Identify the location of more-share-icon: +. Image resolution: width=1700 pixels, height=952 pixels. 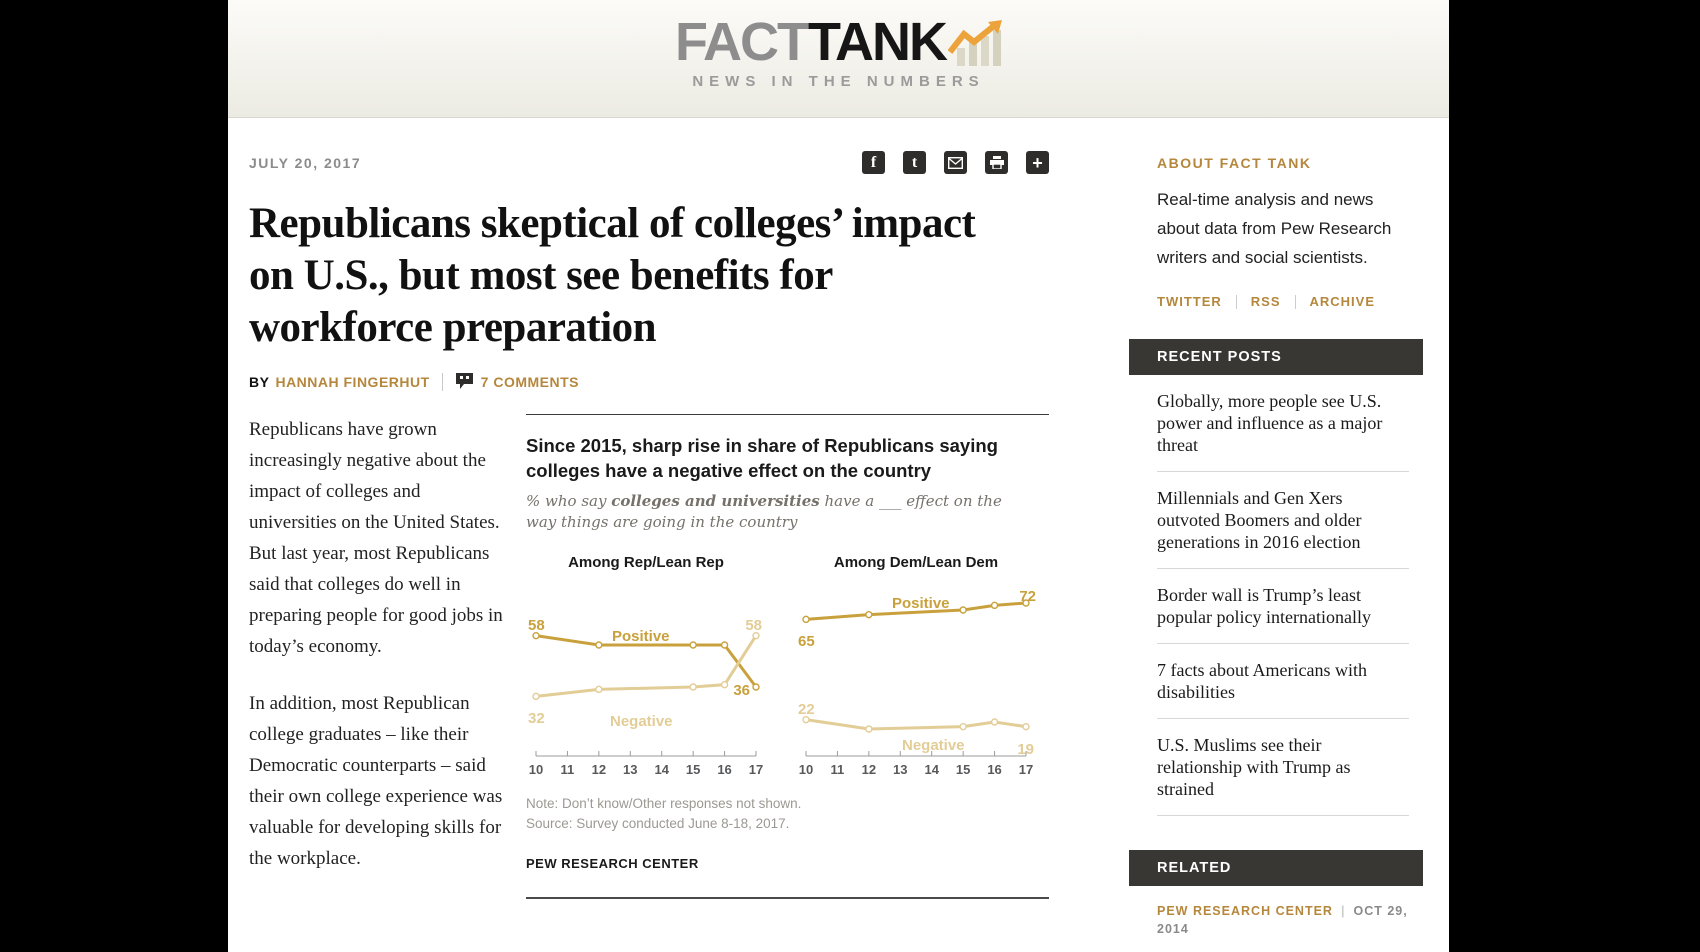
(1037, 162).